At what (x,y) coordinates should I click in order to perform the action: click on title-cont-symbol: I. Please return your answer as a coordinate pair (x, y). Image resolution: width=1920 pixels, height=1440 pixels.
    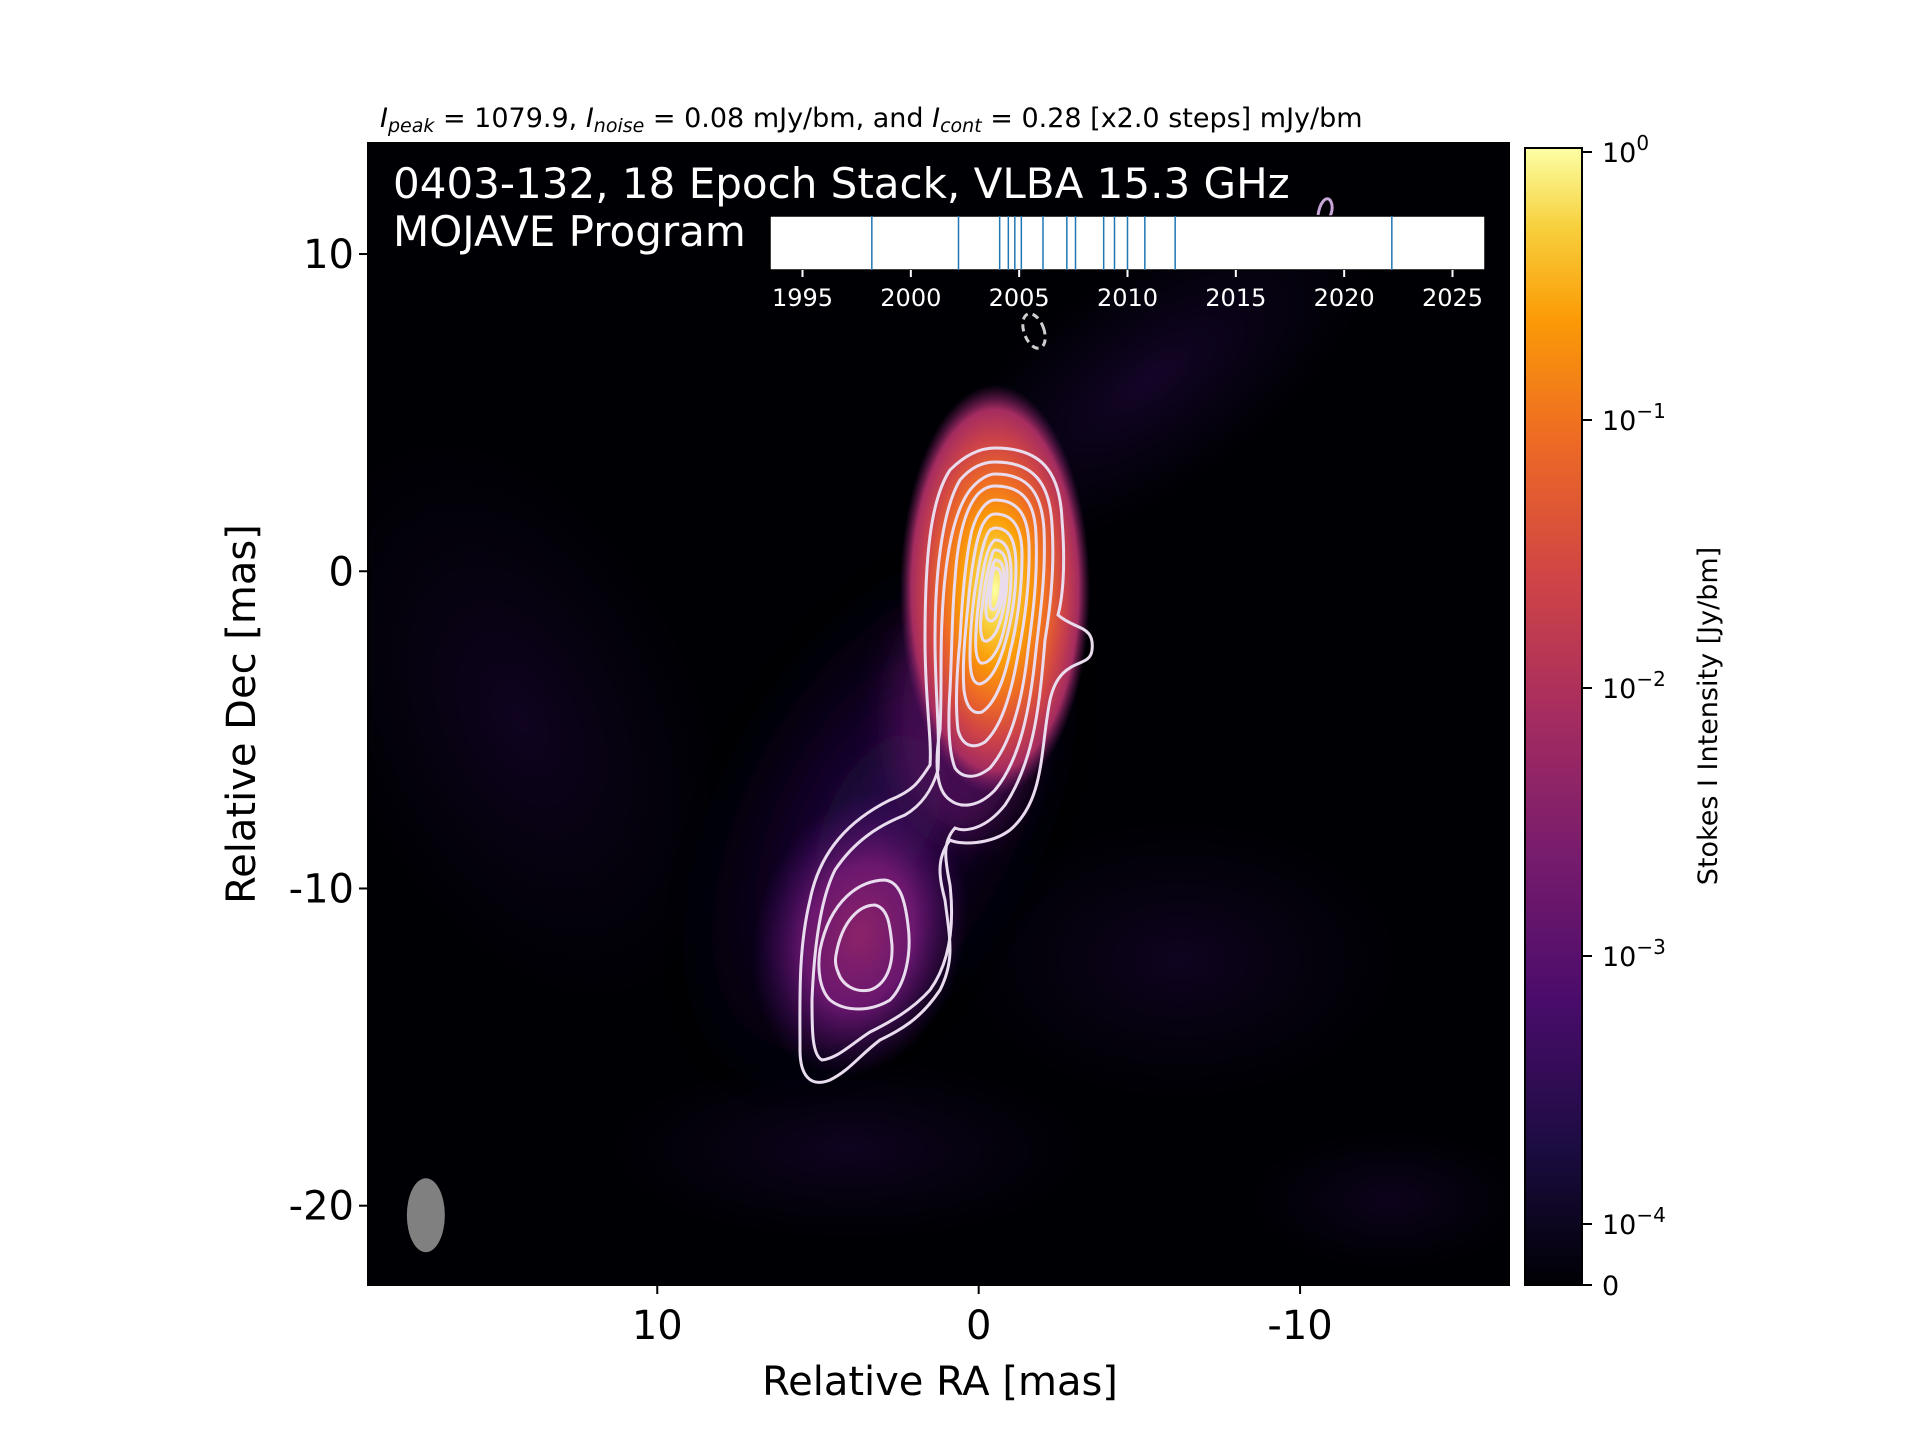
    Looking at the image, I should click on (936, 118).